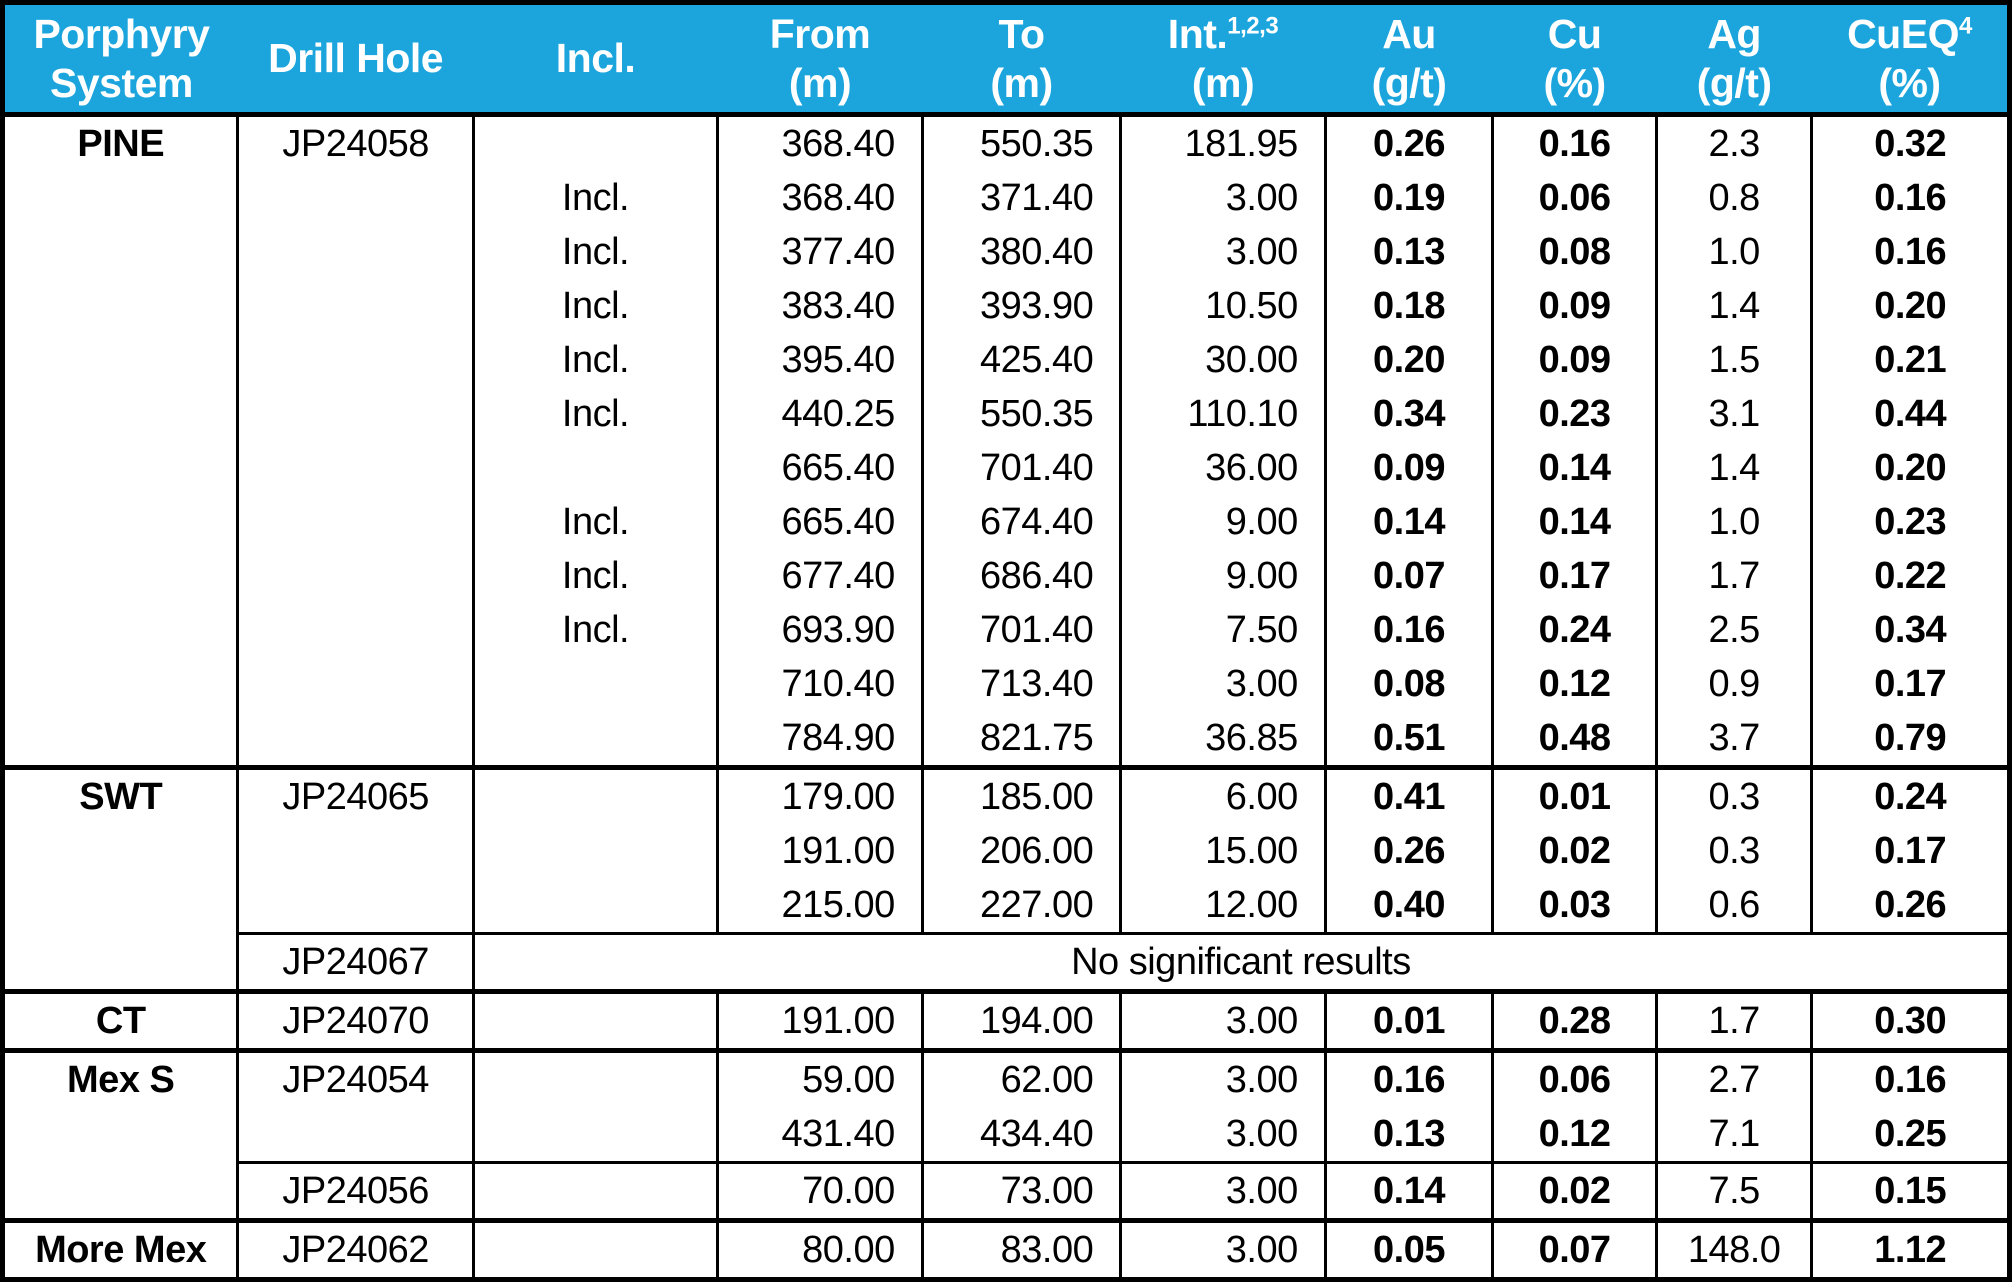  What do you see at coordinates (1409, 59) in the screenshot?
I see `col-header-au: Au (g/t)` at bounding box center [1409, 59].